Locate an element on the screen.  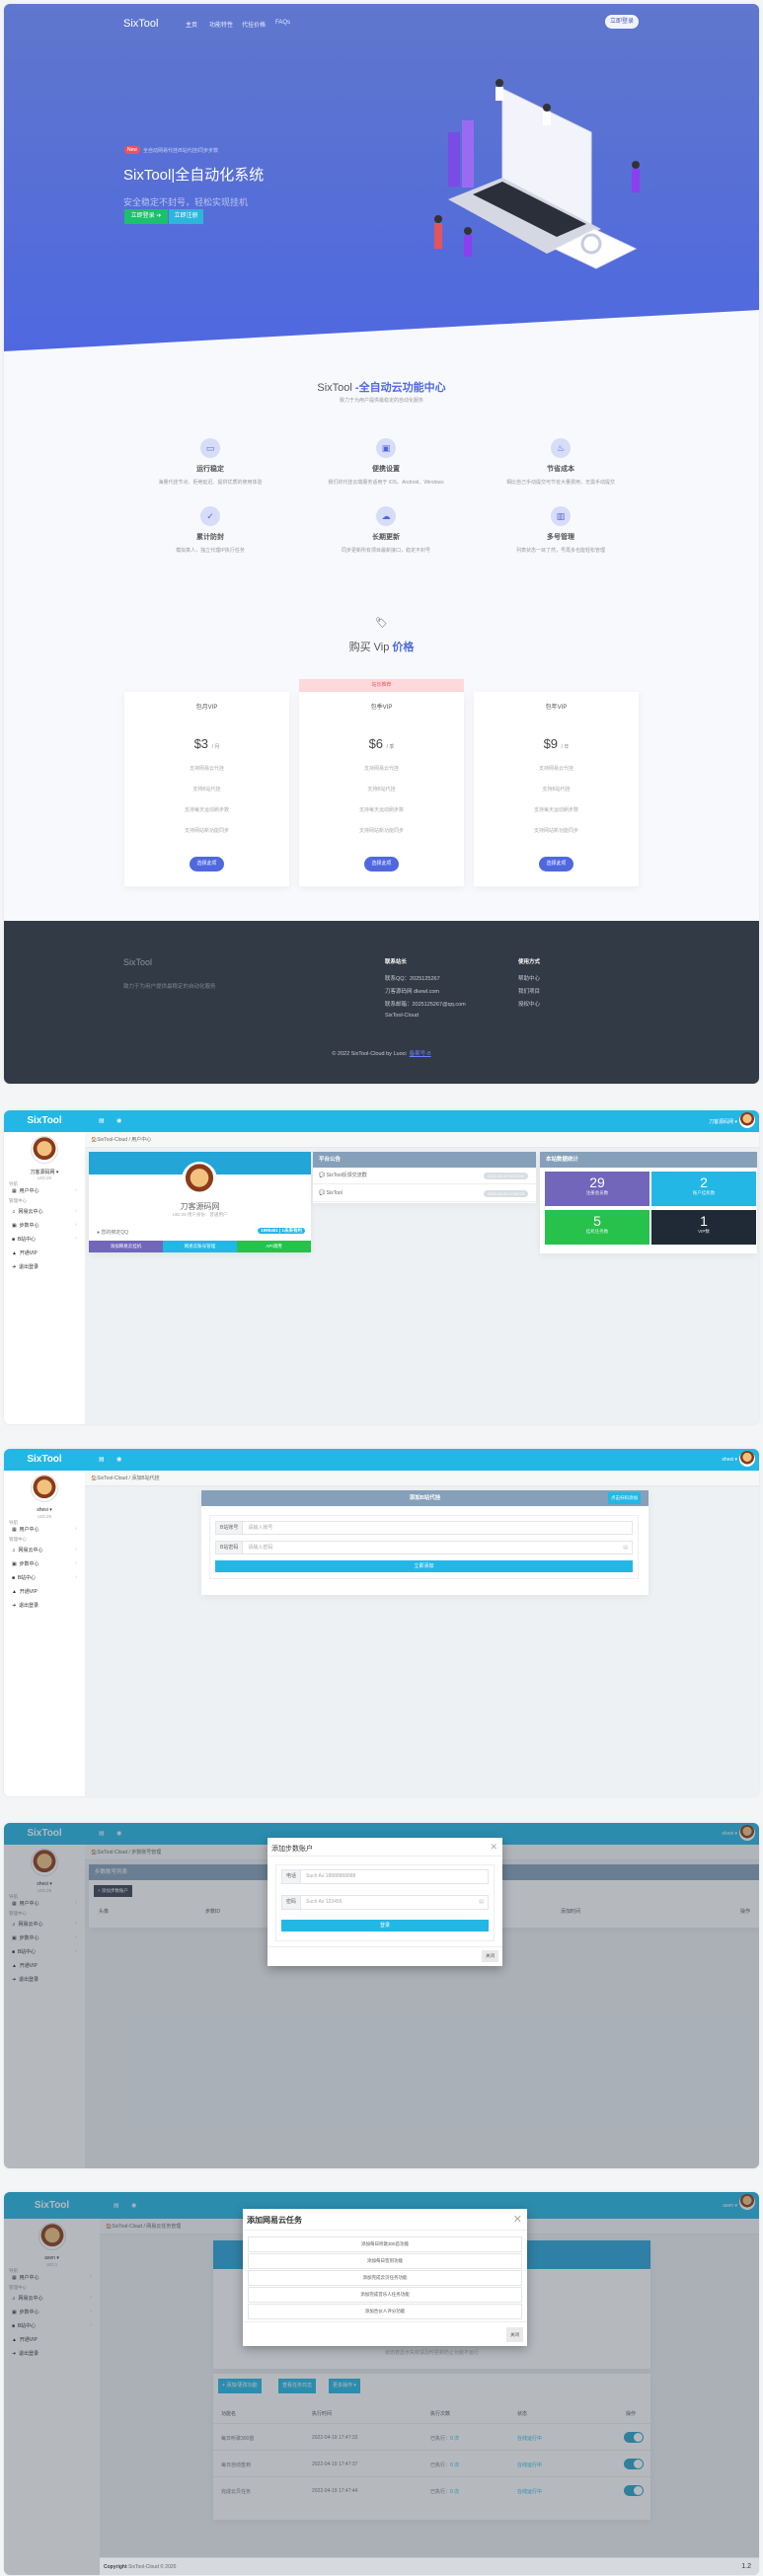
bili-password-input: B站密码 请输入密码 ▤ is located at coordinates (424, 1548).